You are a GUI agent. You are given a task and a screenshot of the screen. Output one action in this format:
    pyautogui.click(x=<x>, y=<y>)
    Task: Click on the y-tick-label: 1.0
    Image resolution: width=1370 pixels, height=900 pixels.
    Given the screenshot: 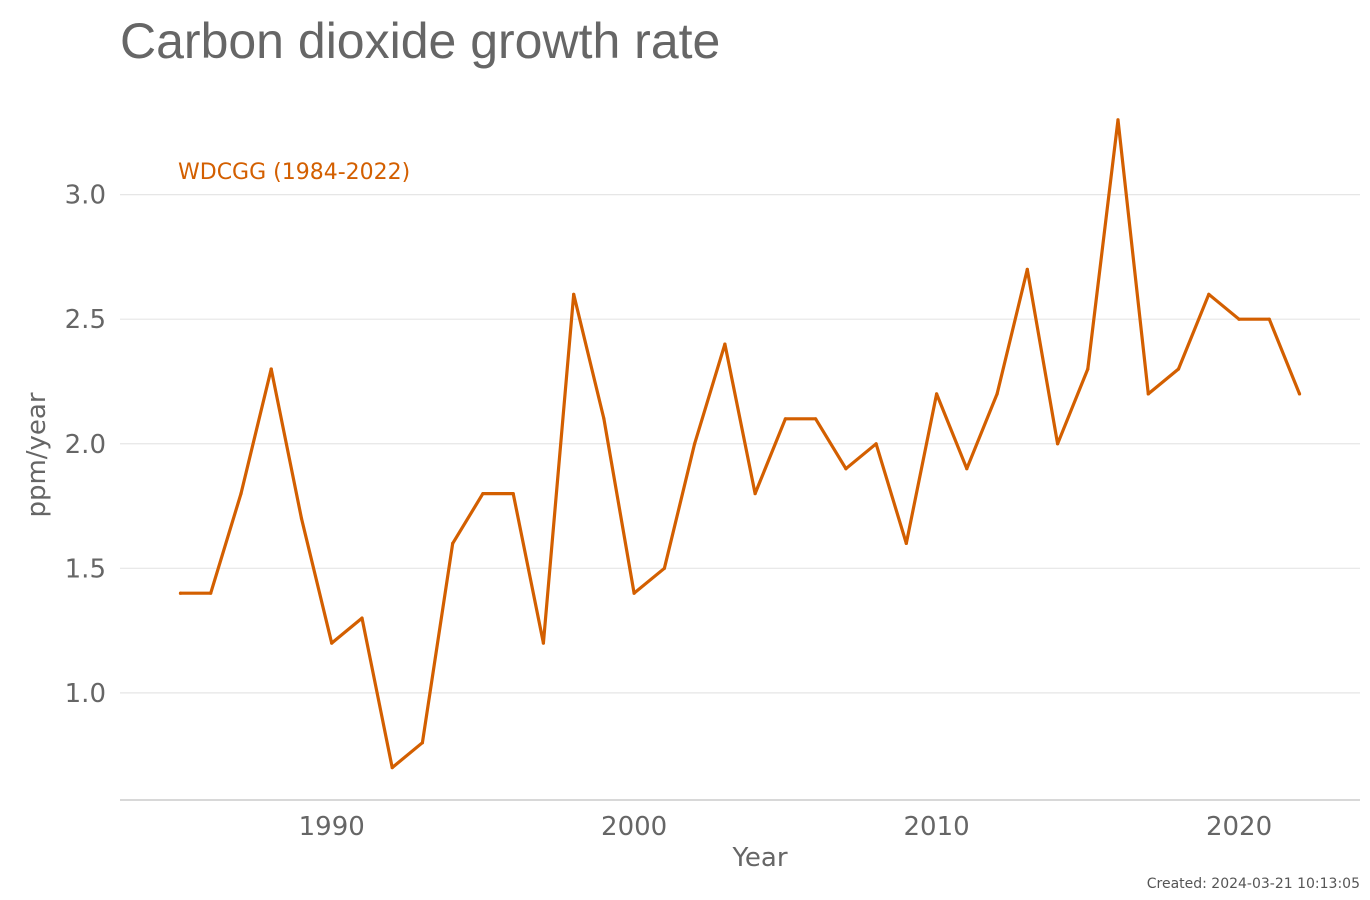 What is the action you would take?
    pyautogui.click(x=85, y=694)
    